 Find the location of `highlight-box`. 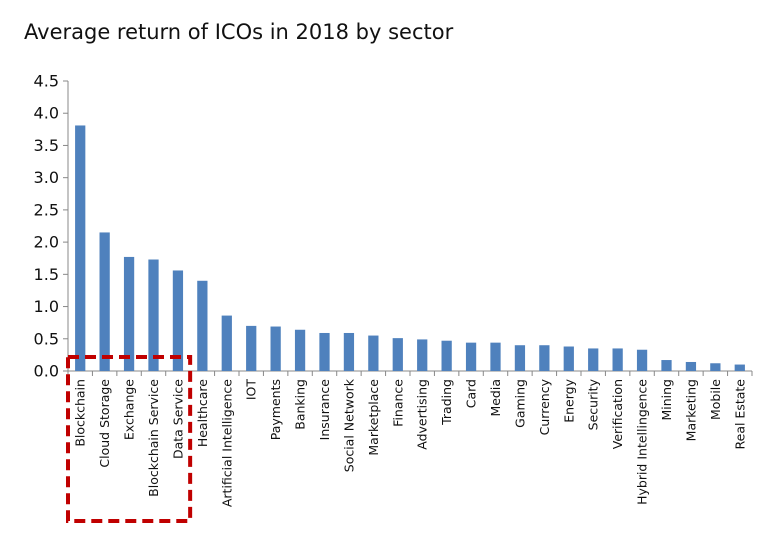

highlight-box is located at coordinates (129, 439).